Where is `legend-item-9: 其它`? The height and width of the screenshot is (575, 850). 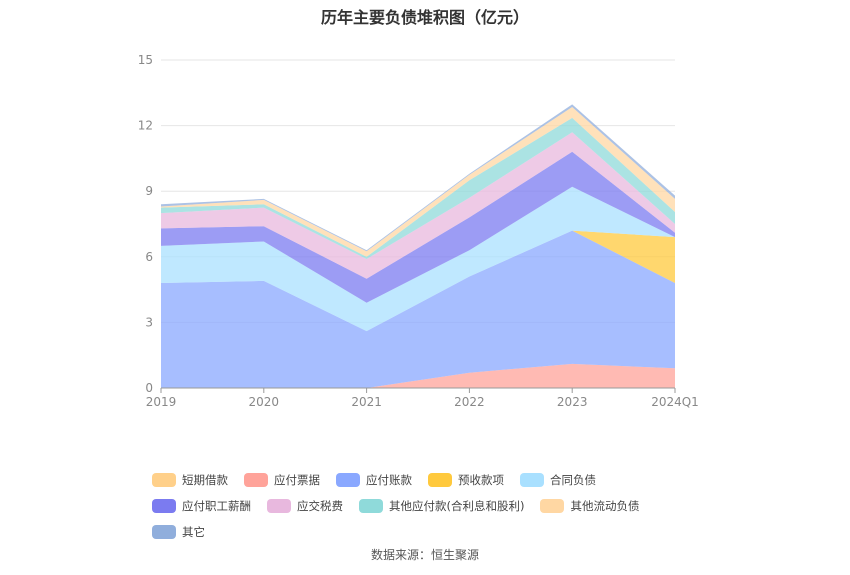 legend-item-9: 其它 is located at coordinates (178, 532).